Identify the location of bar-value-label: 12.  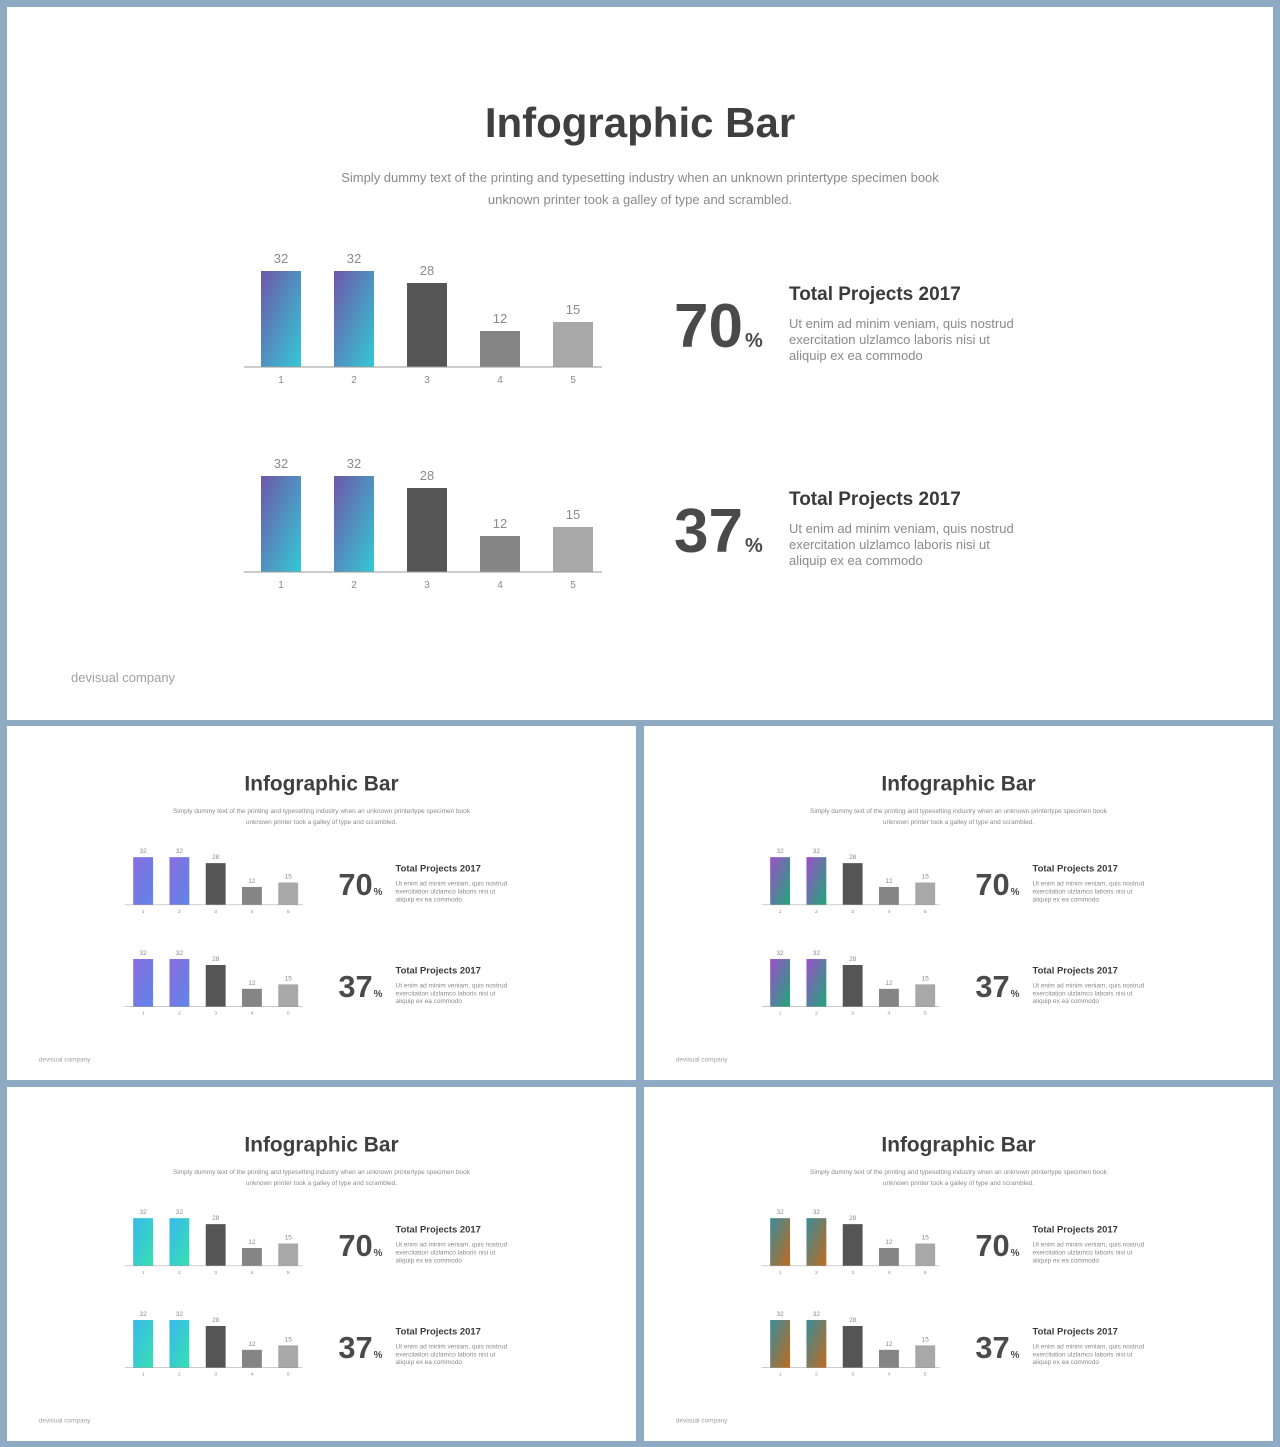
(252, 1344).